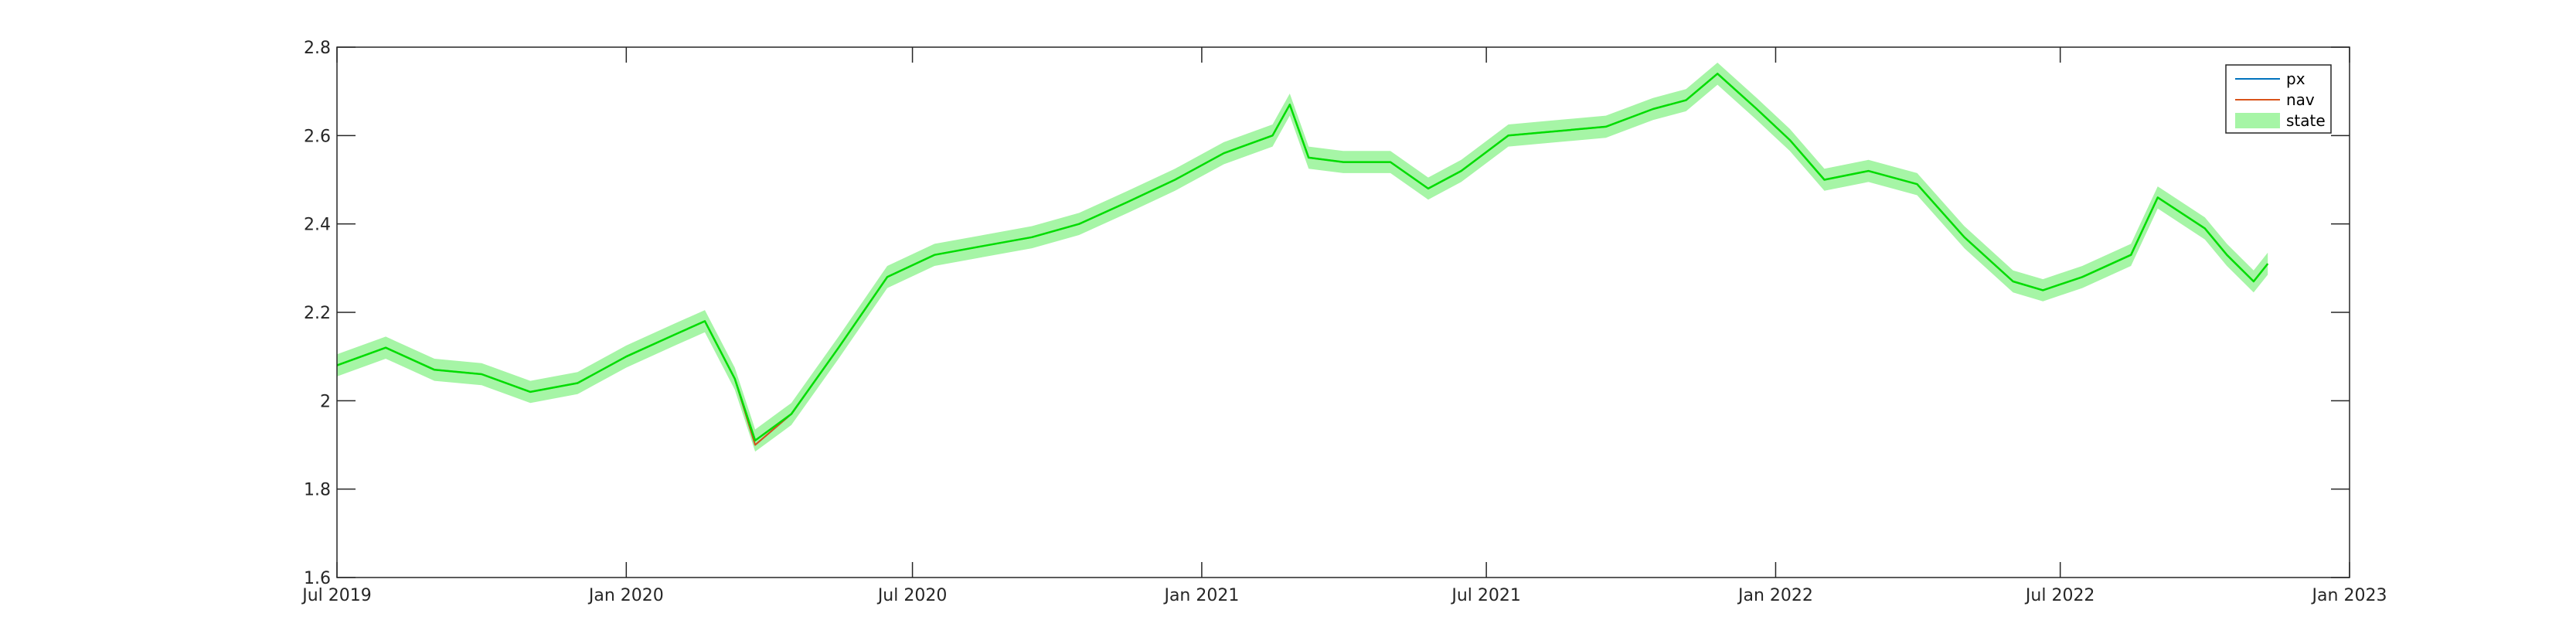  I want to click on legend-state-label: state, so click(2306, 120).